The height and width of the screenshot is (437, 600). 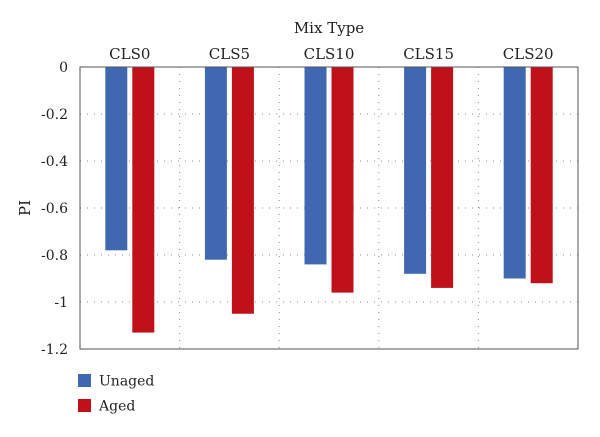 I want to click on x-axis-title: Mix Type, so click(x=329, y=28).